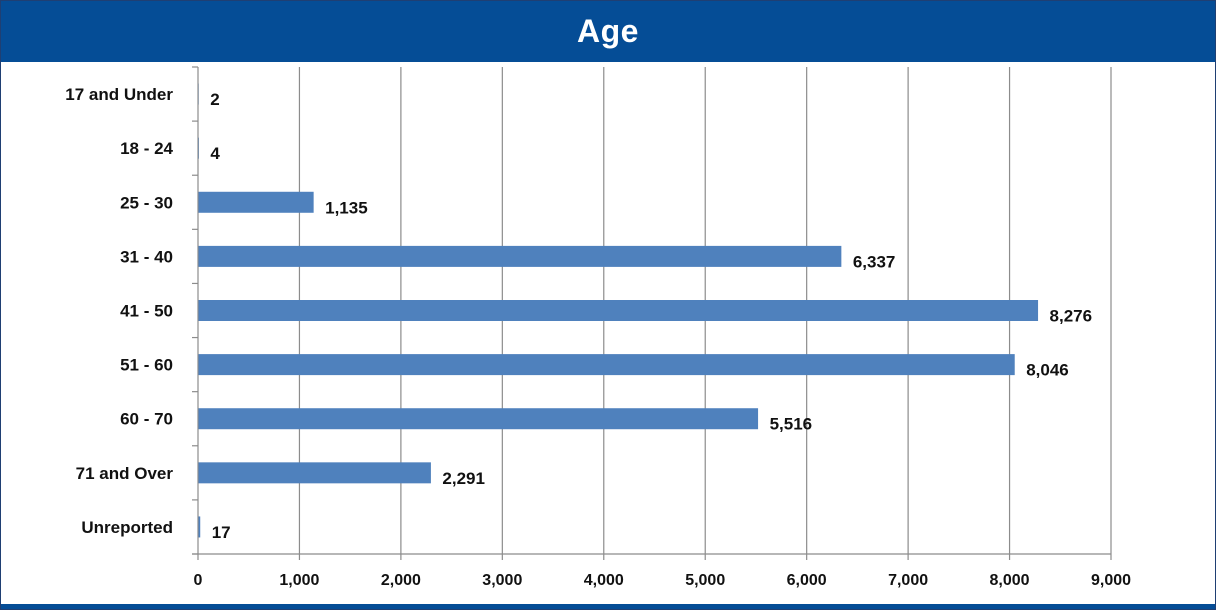 The height and width of the screenshot is (610, 1216). Describe the element at coordinates (299, 580) in the screenshot. I see `x-tick-label: 1,000` at that location.